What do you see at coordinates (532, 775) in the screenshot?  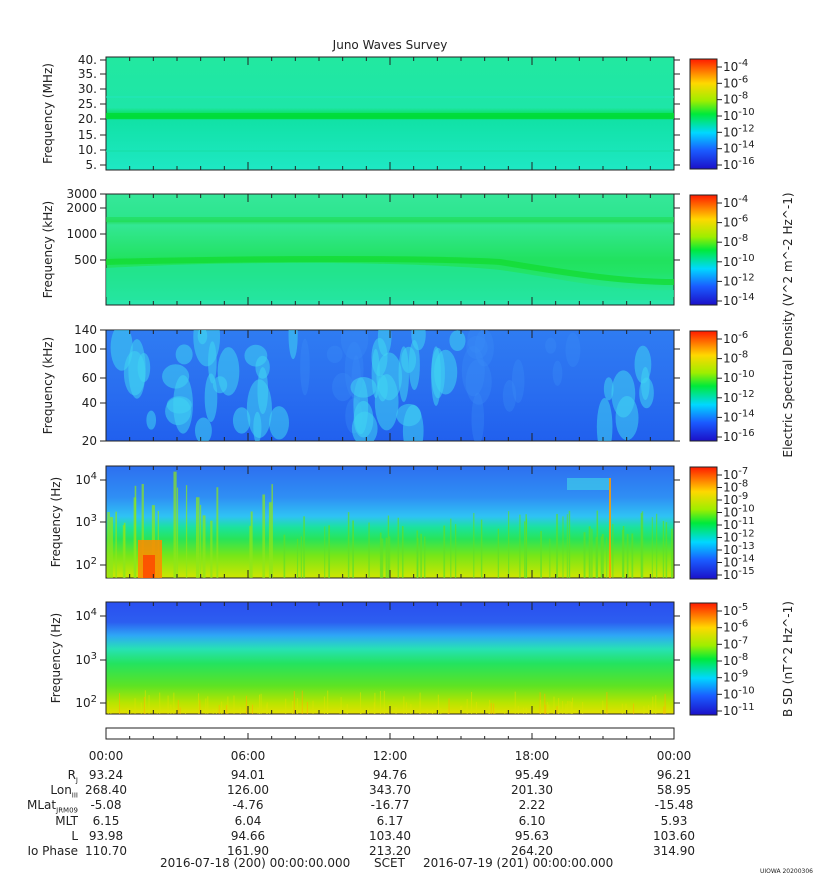 I see `ephemeris-value: 95.49` at bounding box center [532, 775].